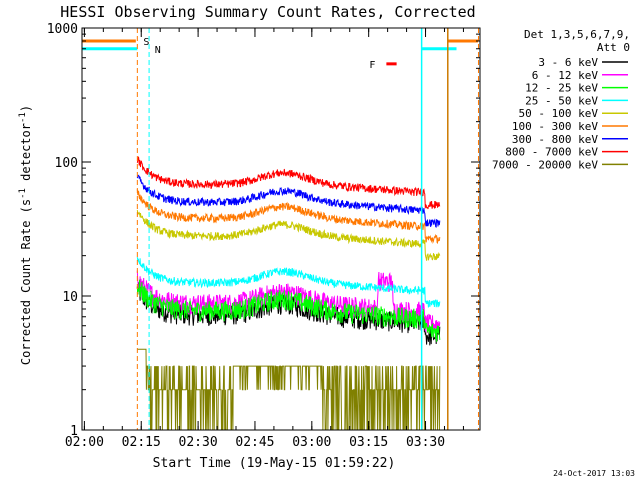 The image size is (640, 480). What do you see at coordinates (368, 442) in the screenshot?
I see `x-tick-label-5: 03:15` at bounding box center [368, 442].